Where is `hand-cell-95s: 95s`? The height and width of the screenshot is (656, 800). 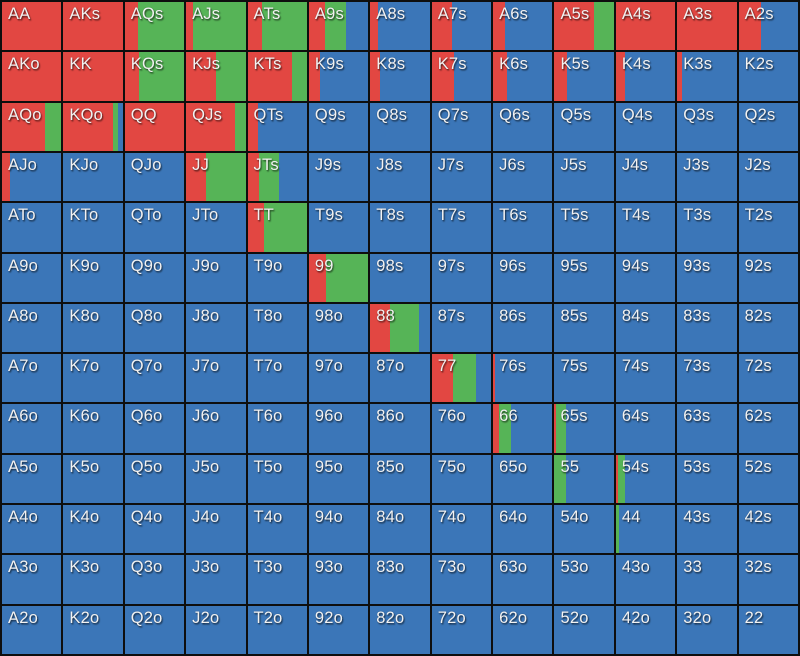 hand-cell-95s: 95s is located at coordinates (584, 277).